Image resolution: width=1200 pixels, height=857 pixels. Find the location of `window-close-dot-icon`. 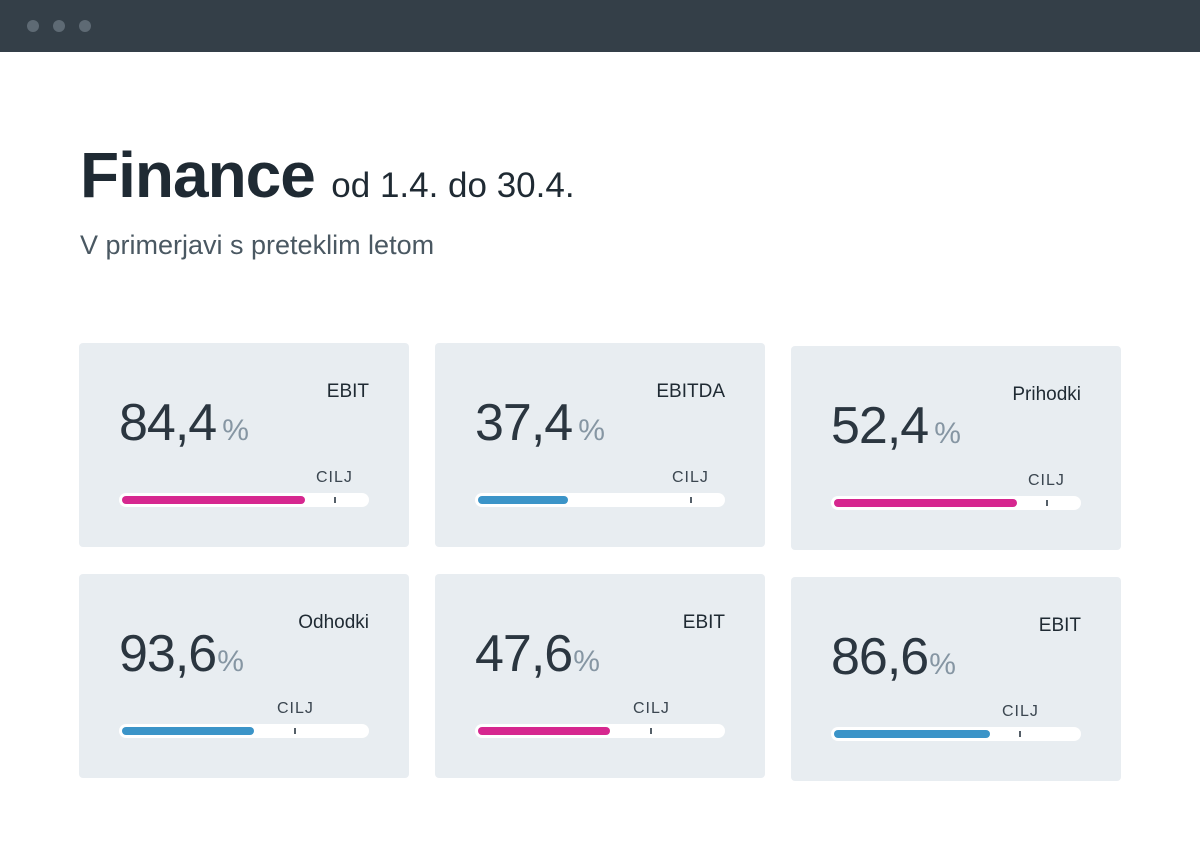

window-close-dot-icon is located at coordinates (33, 26).